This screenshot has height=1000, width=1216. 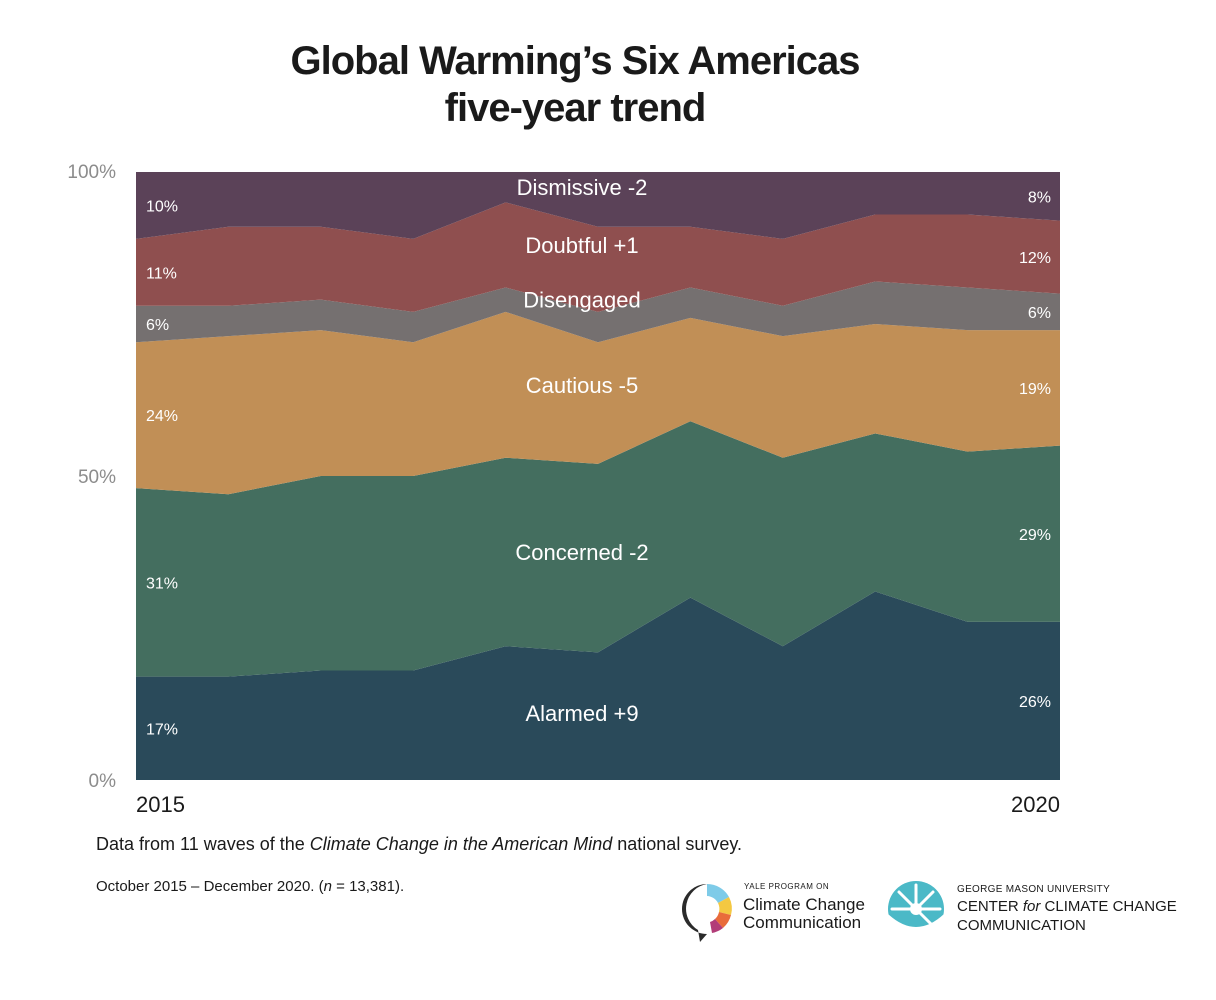 What do you see at coordinates (598, 403) in the screenshot?
I see `area-cautious` at bounding box center [598, 403].